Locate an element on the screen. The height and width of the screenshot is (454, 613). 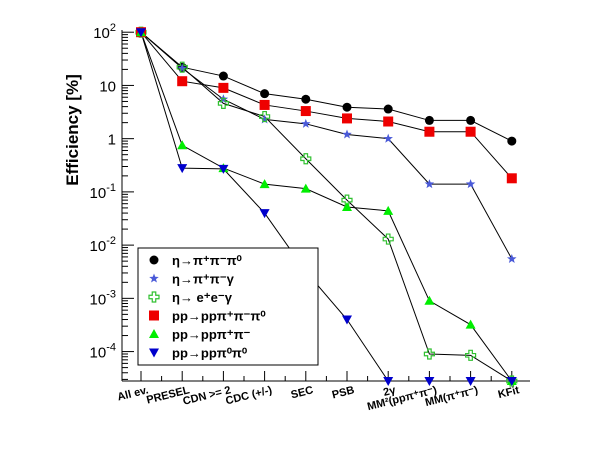
x-tick-label: KFit is located at coordinates (509, 392).